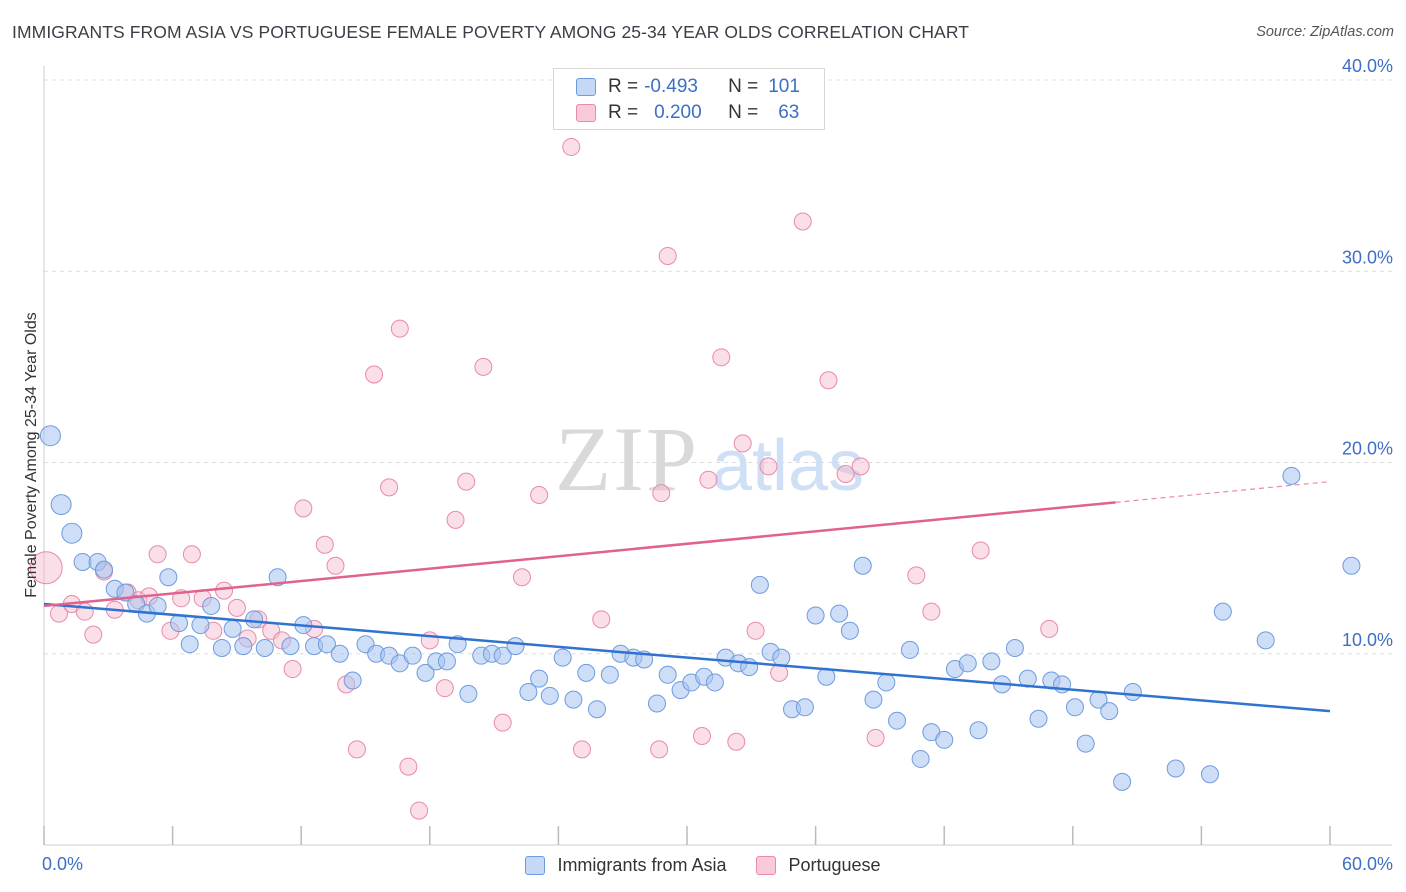 Image resolution: width=1406 pixels, height=892 pixels. What do you see at coordinates (788, 466) in the screenshot?
I see `watermark-atlas: atlas` at bounding box center [788, 466].